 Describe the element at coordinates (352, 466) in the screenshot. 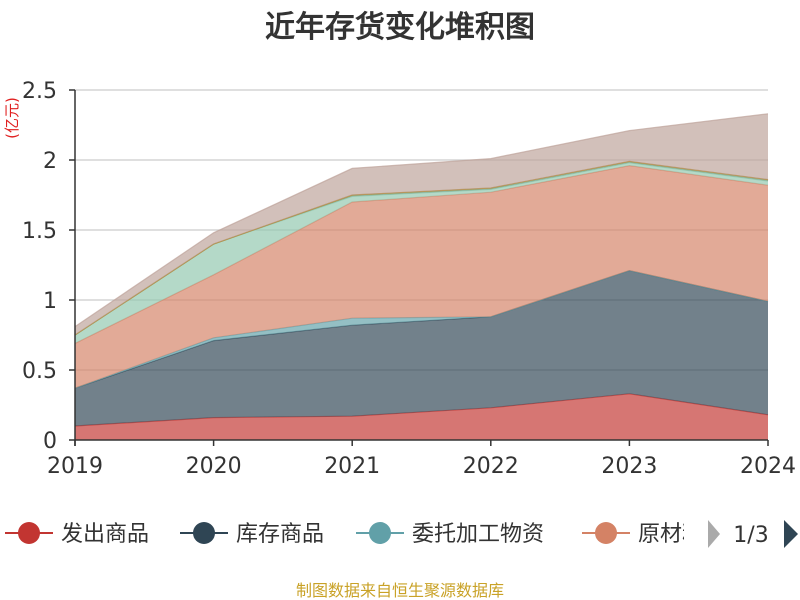

I see `x-tick-label: 2021` at that location.